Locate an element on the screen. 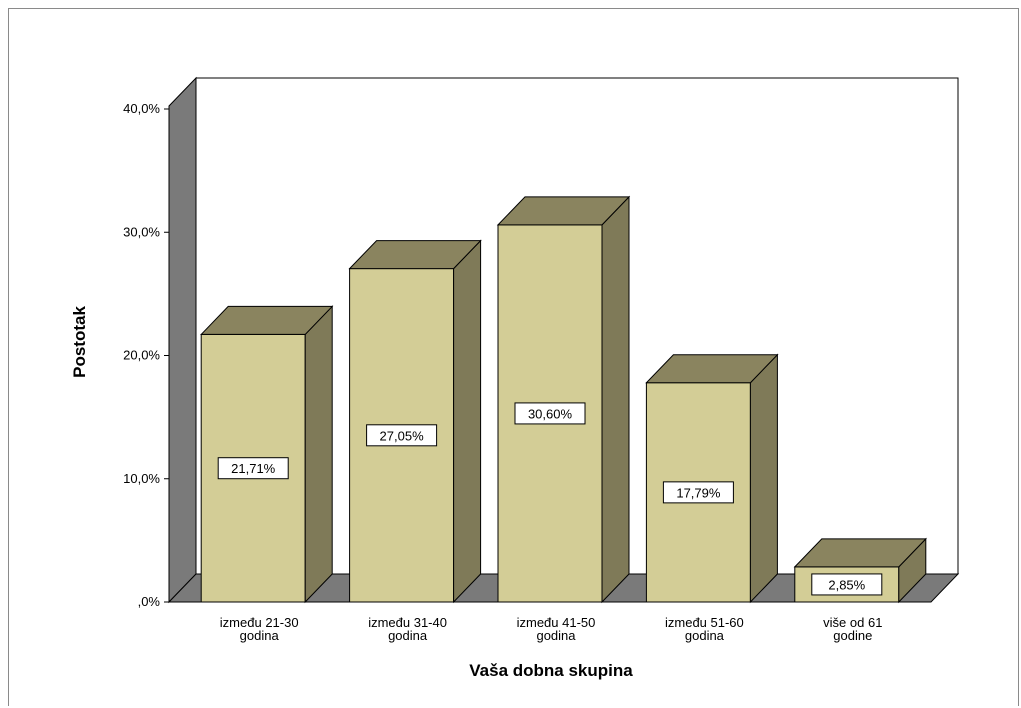 The image size is (1021, 708). y-tick-label: 10,0% is located at coordinates (141, 478).